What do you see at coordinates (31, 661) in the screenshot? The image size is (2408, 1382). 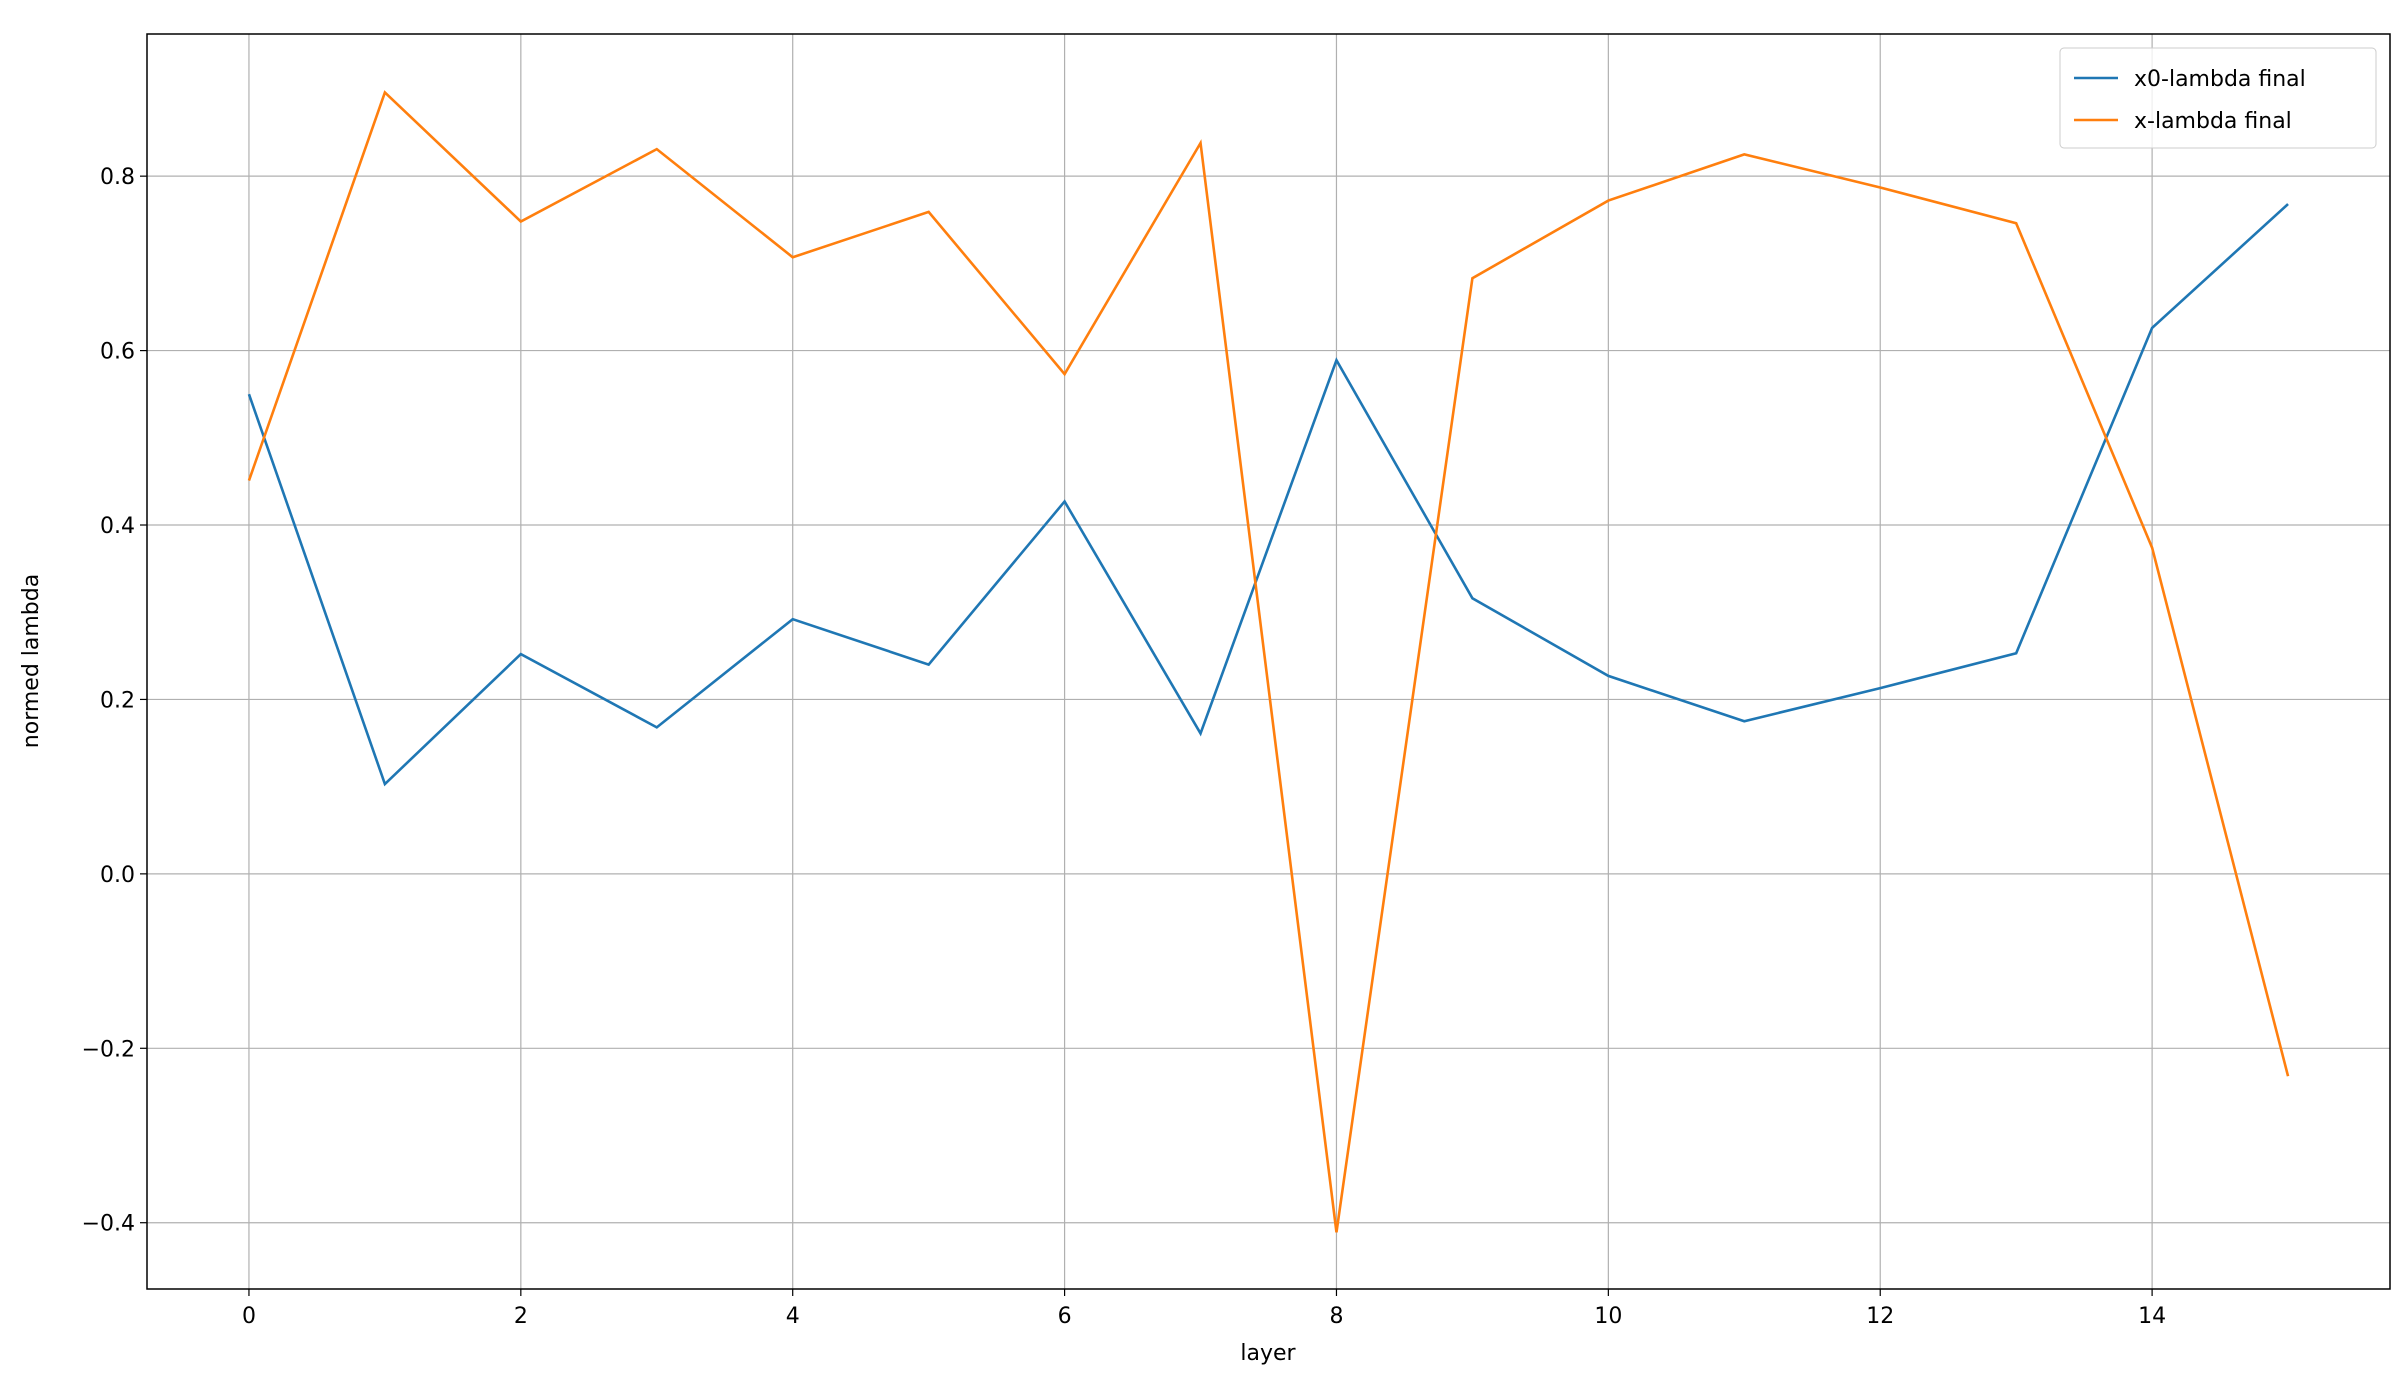 I see `y-axis-label: normed lambda` at bounding box center [31, 661].